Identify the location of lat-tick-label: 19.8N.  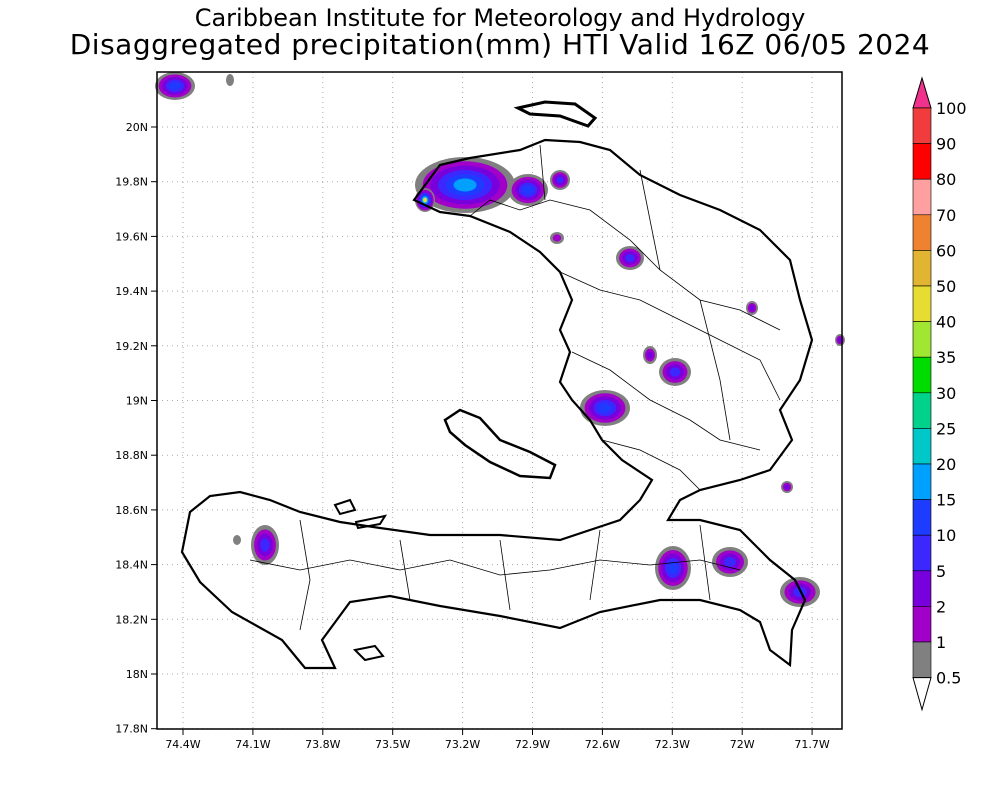
(131, 182).